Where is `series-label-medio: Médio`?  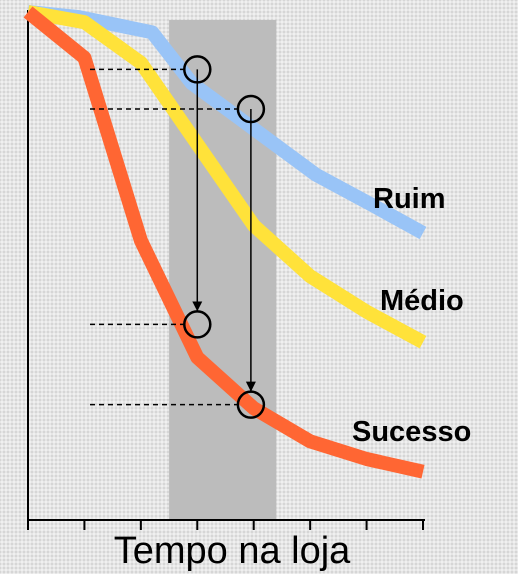
series-label-medio: Médio is located at coordinates (422, 301).